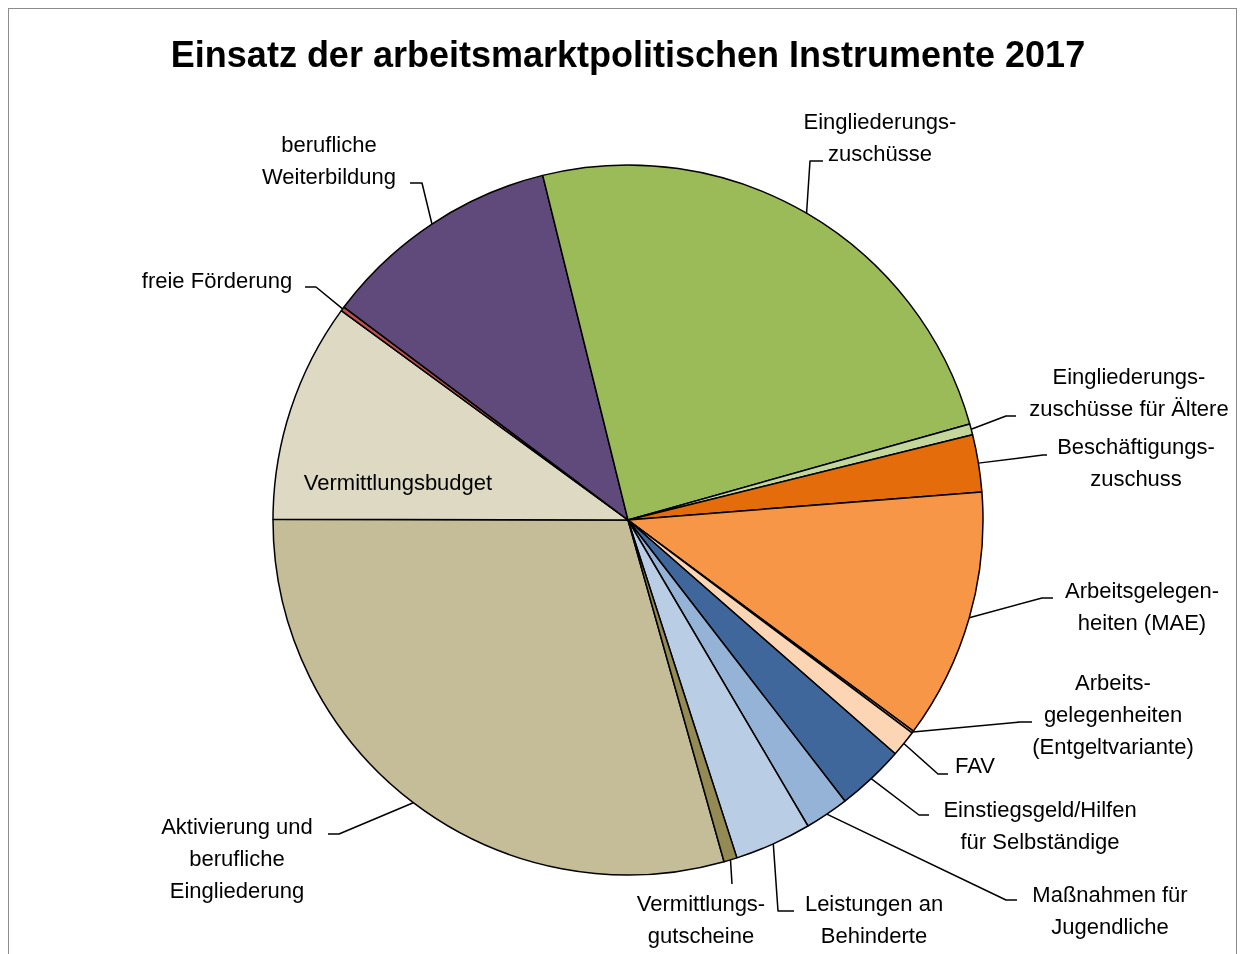 The width and height of the screenshot is (1246, 954). Describe the element at coordinates (1113, 714) in the screenshot. I see `slice-label: Arbeits- gelegenheiten (Entgeltvariante)` at that location.